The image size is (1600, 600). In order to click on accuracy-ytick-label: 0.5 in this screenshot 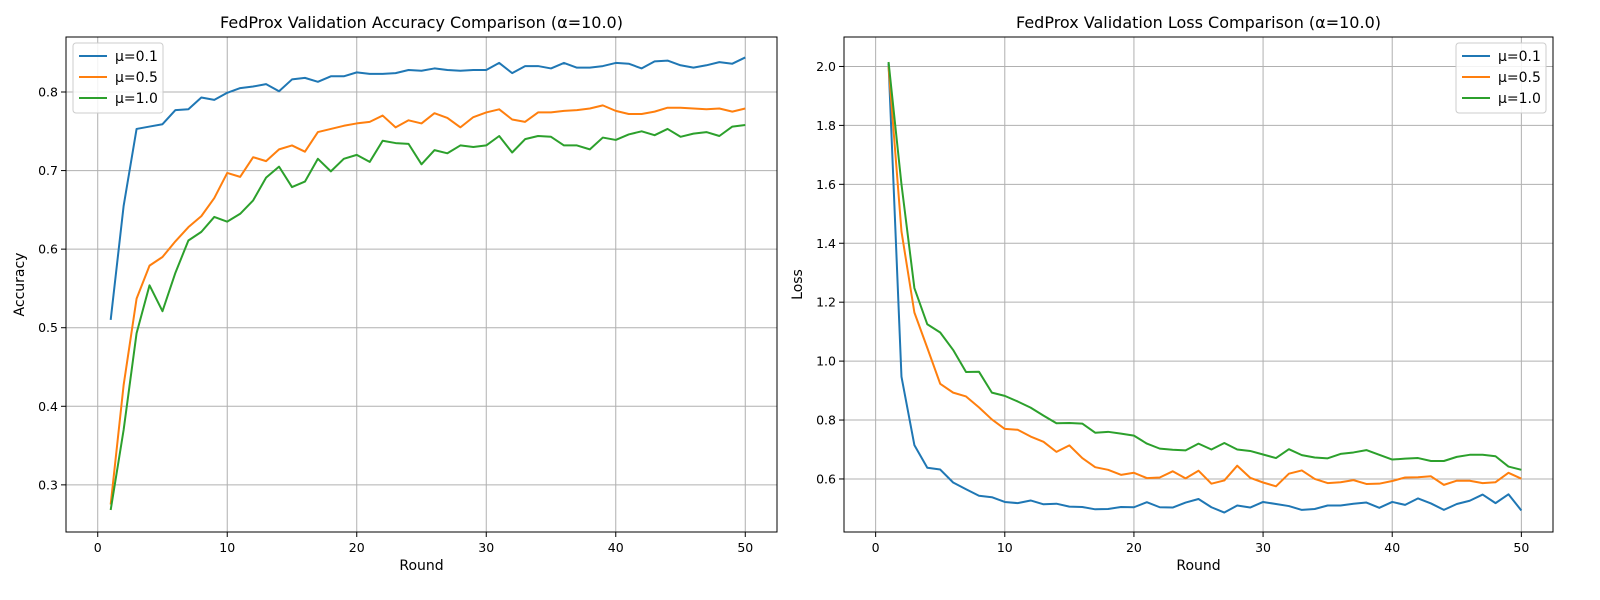, I will do `click(48, 327)`.